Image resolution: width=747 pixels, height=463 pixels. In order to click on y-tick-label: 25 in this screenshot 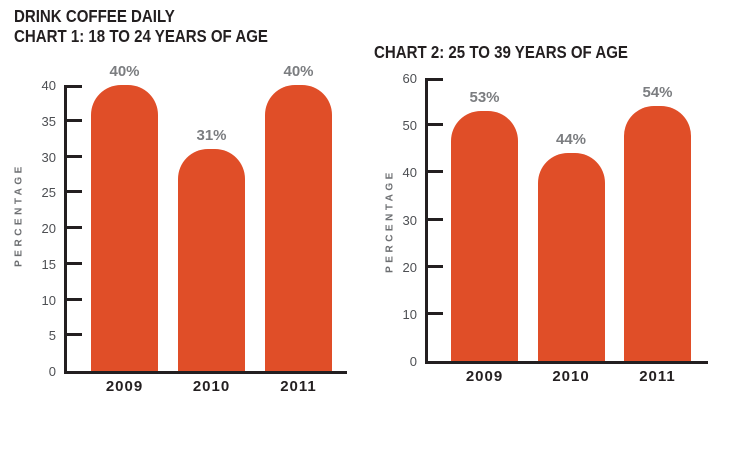, I will do `click(48, 192)`.